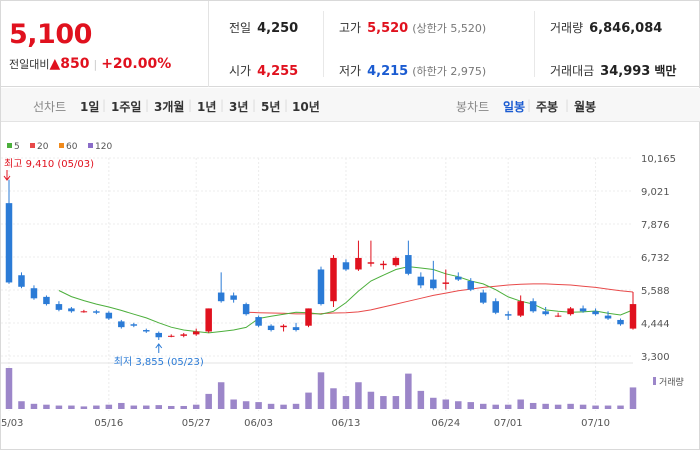 Image resolution: width=700 pixels, height=451 pixels. What do you see at coordinates (655, 357) in the screenshot?
I see `y-tick-label: 3,300` at bounding box center [655, 357].